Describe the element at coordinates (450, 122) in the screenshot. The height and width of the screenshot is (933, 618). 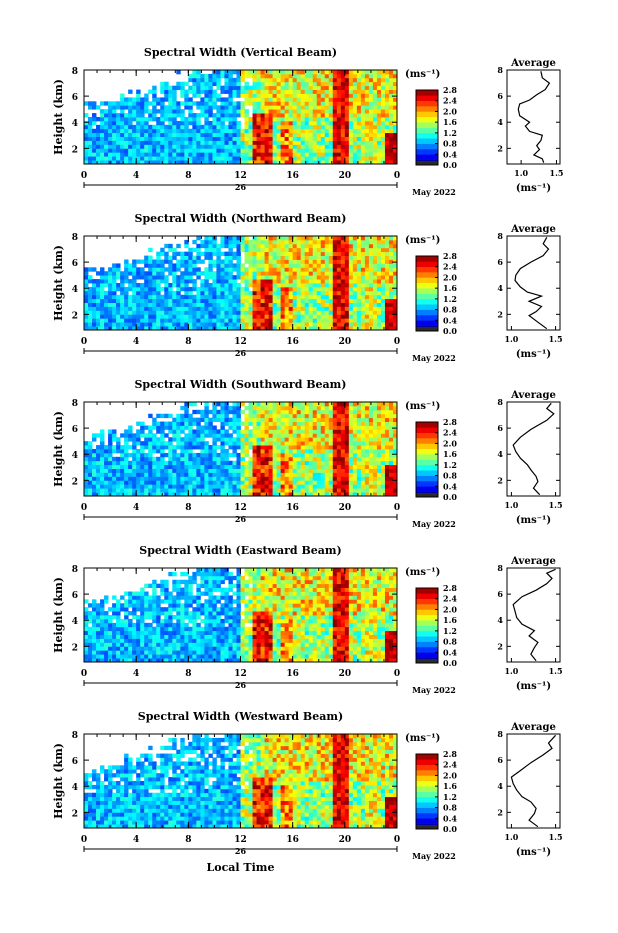
I see `colorbar-tick-label: 1.6` at that location.